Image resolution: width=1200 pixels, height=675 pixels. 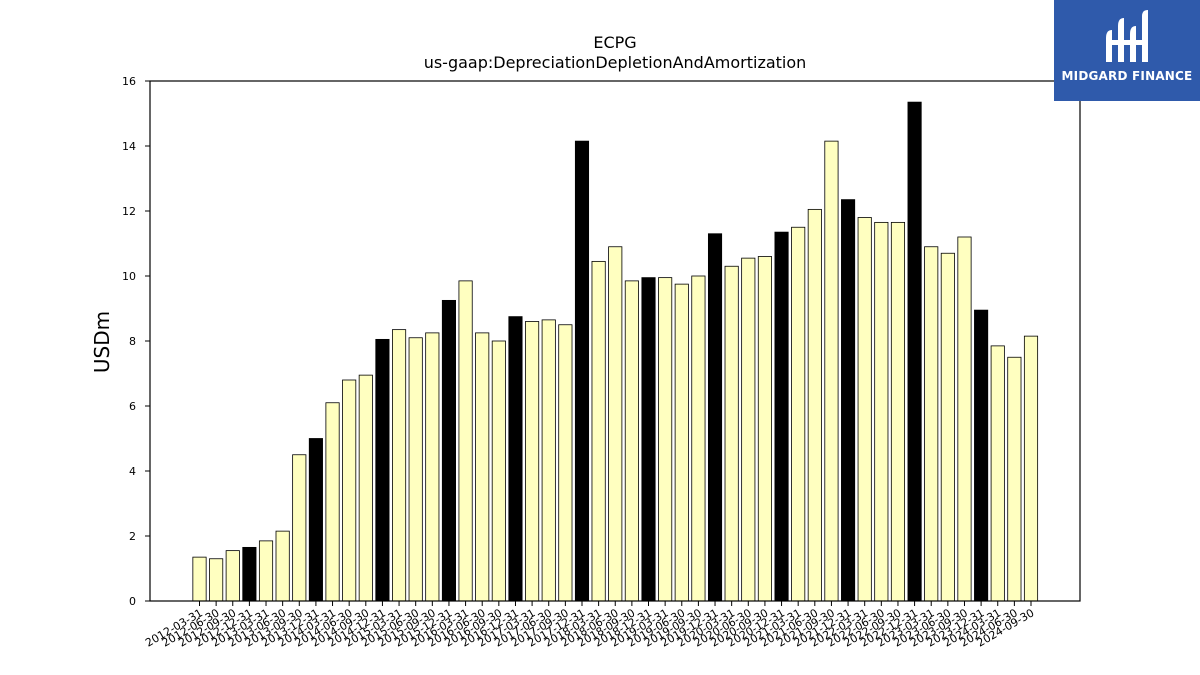 What do you see at coordinates (132, 471) in the screenshot?
I see `y-tick-label: 4` at bounding box center [132, 471].